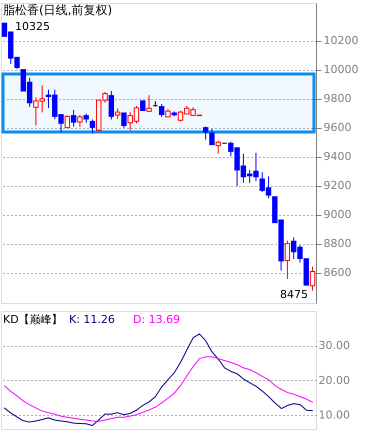 Image resolution: width=384 pixels, height=435 pixels. What do you see at coordinates (156, 319) in the screenshot?
I see `text: D: 13.69` at bounding box center [156, 319].